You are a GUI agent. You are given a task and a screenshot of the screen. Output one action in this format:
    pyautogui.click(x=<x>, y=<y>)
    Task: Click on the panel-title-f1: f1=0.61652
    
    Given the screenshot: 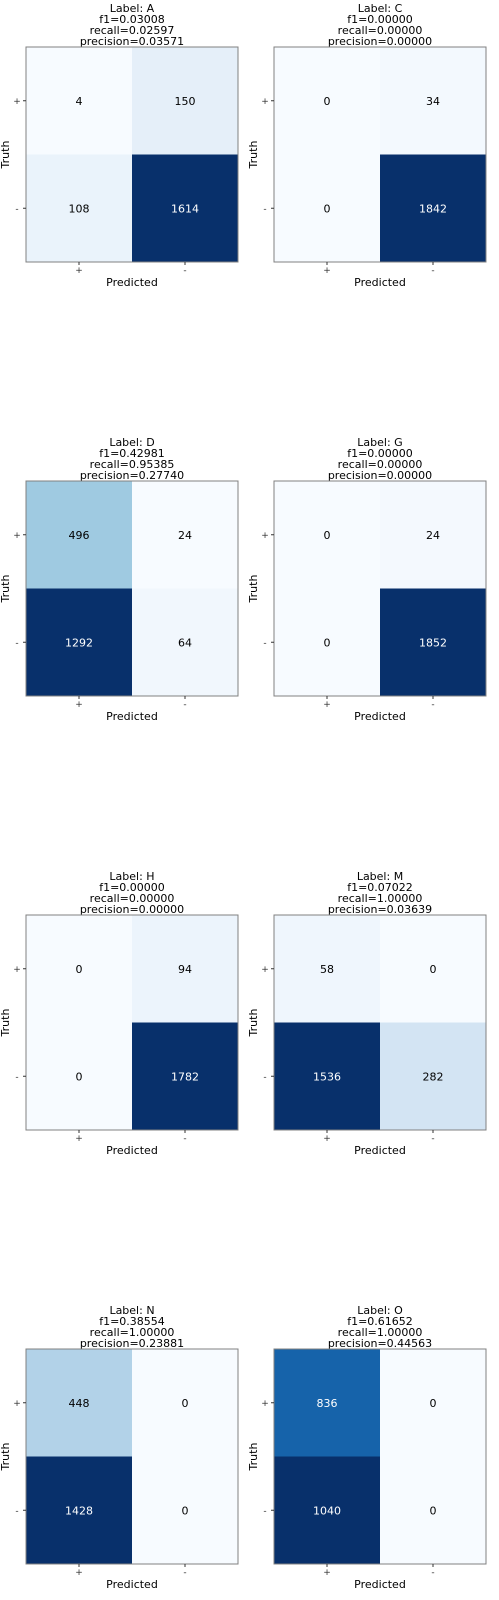 What is the action you would take?
    pyautogui.click(x=380, y=1321)
    